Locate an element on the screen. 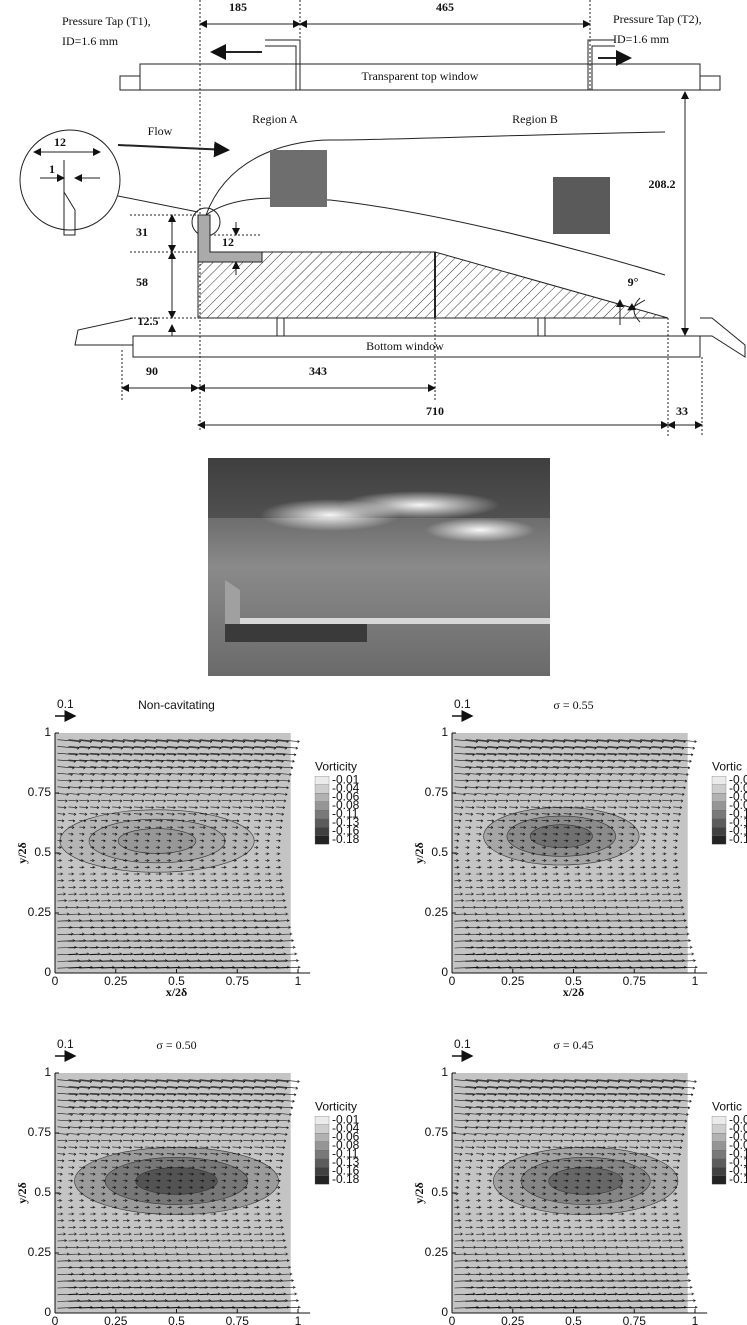 The height and width of the screenshot is (1325, 747). plot-title: σ = 0.45 is located at coordinates (573, 1045).